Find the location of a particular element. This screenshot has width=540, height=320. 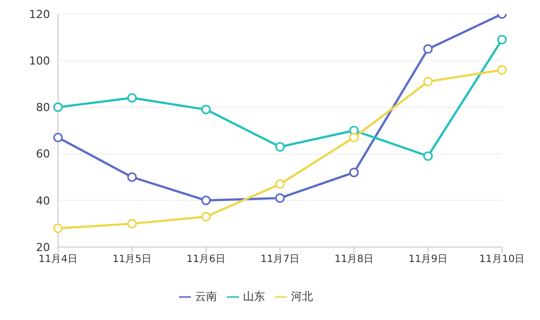

y-tick-label: 40 is located at coordinates (43, 201).